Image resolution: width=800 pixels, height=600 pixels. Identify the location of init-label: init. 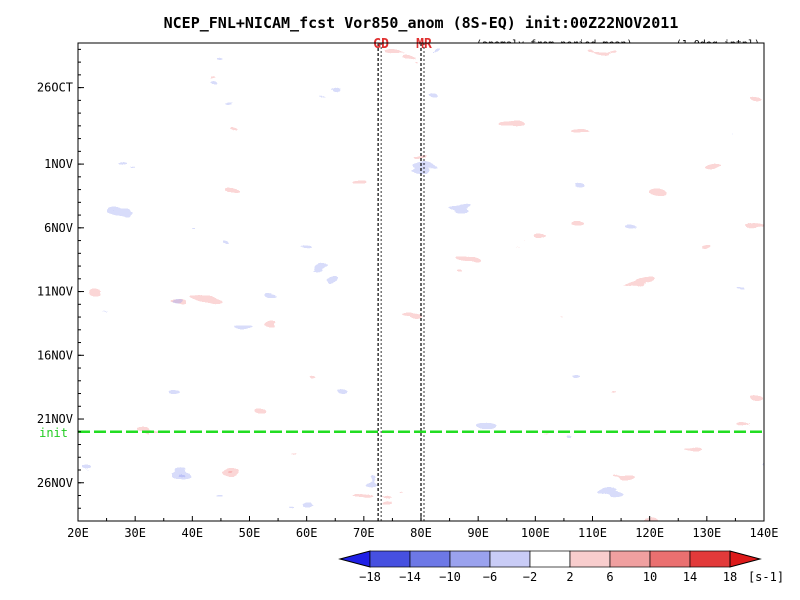
(53, 433).